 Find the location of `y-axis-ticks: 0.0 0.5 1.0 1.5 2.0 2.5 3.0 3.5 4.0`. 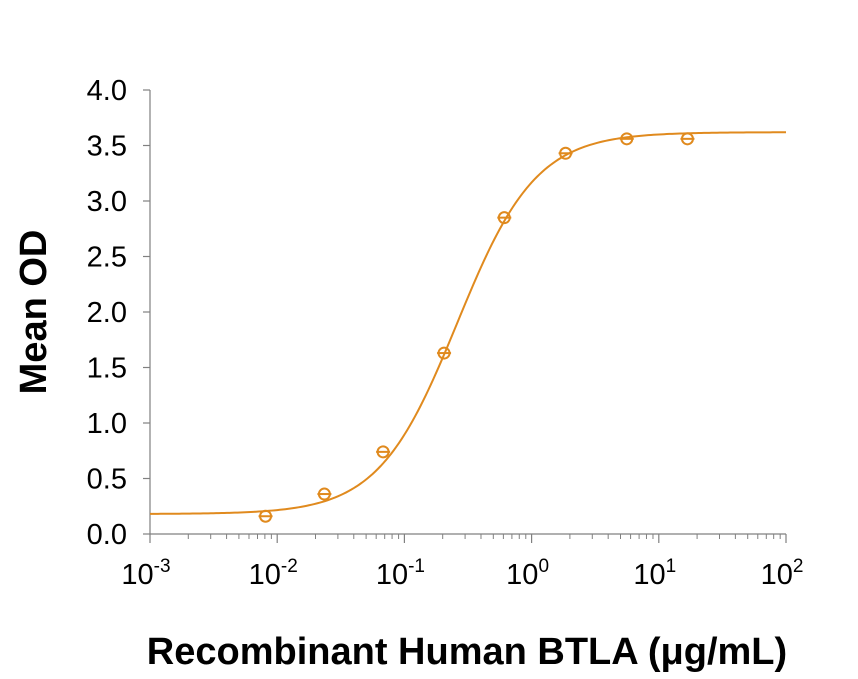

y-axis-ticks: 0.0 0.5 1.0 1.5 2.0 2.5 3.0 3.5 4.0 is located at coordinates (118, 313).